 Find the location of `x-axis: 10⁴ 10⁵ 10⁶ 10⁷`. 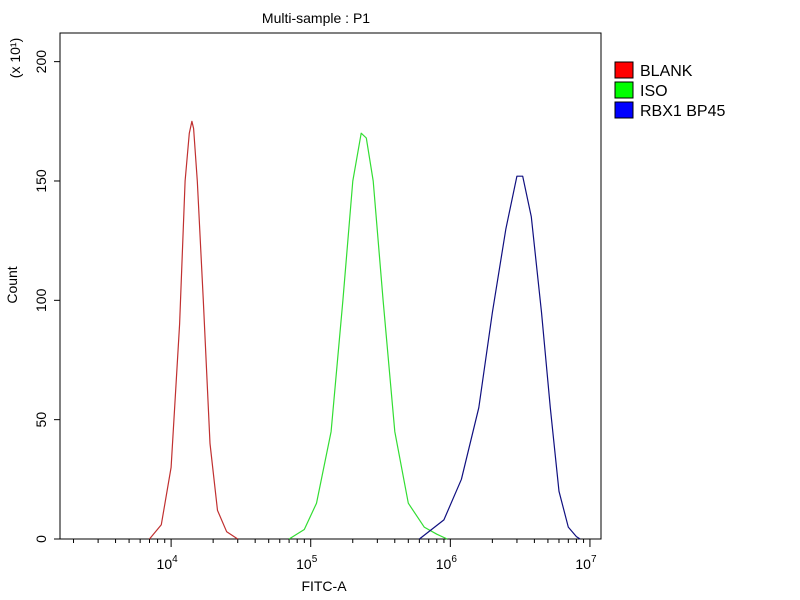

x-axis: 10⁴ 10⁵ 10⁶ 10⁷ is located at coordinates (335, 555).